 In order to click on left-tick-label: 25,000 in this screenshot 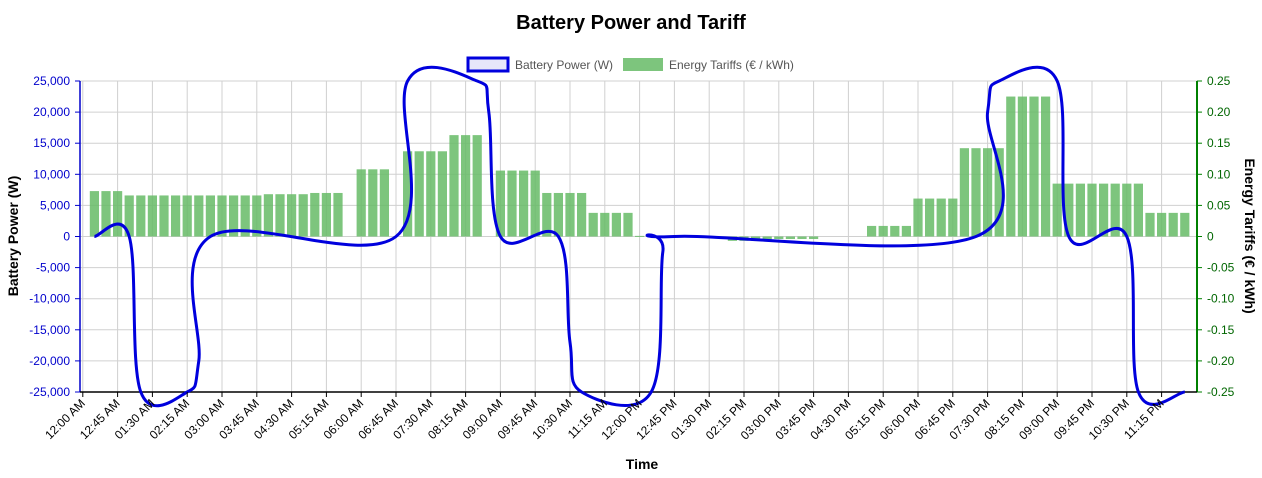, I will do `click(51, 81)`.